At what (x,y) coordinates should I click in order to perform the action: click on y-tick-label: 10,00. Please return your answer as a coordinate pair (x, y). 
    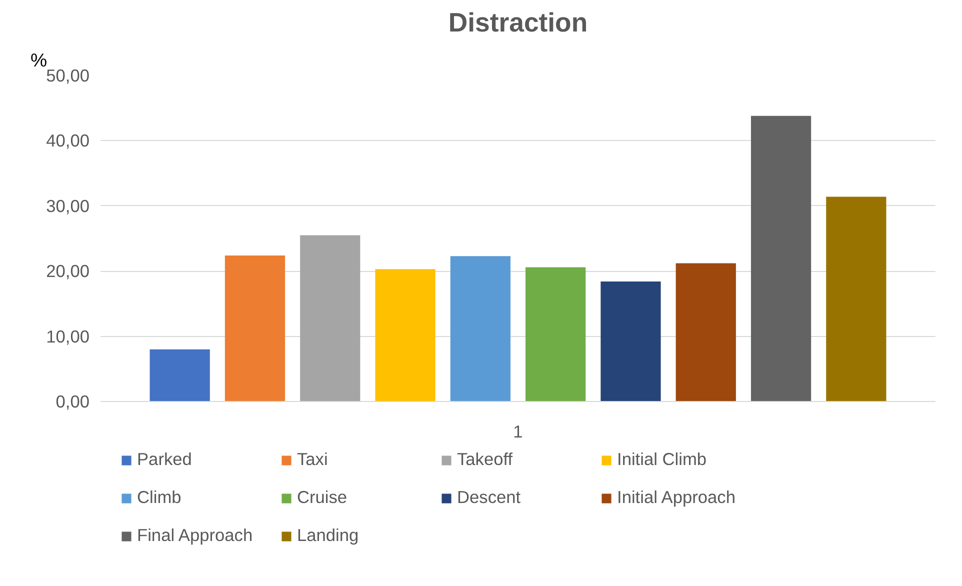
    Looking at the image, I should click on (68, 336).